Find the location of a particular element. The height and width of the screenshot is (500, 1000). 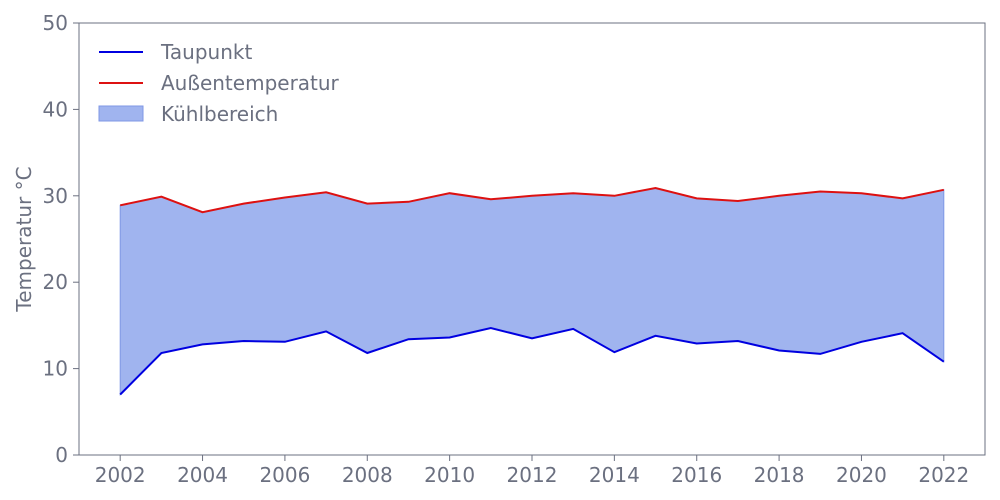

x-tick-label: 2012 is located at coordinates (532, 475).